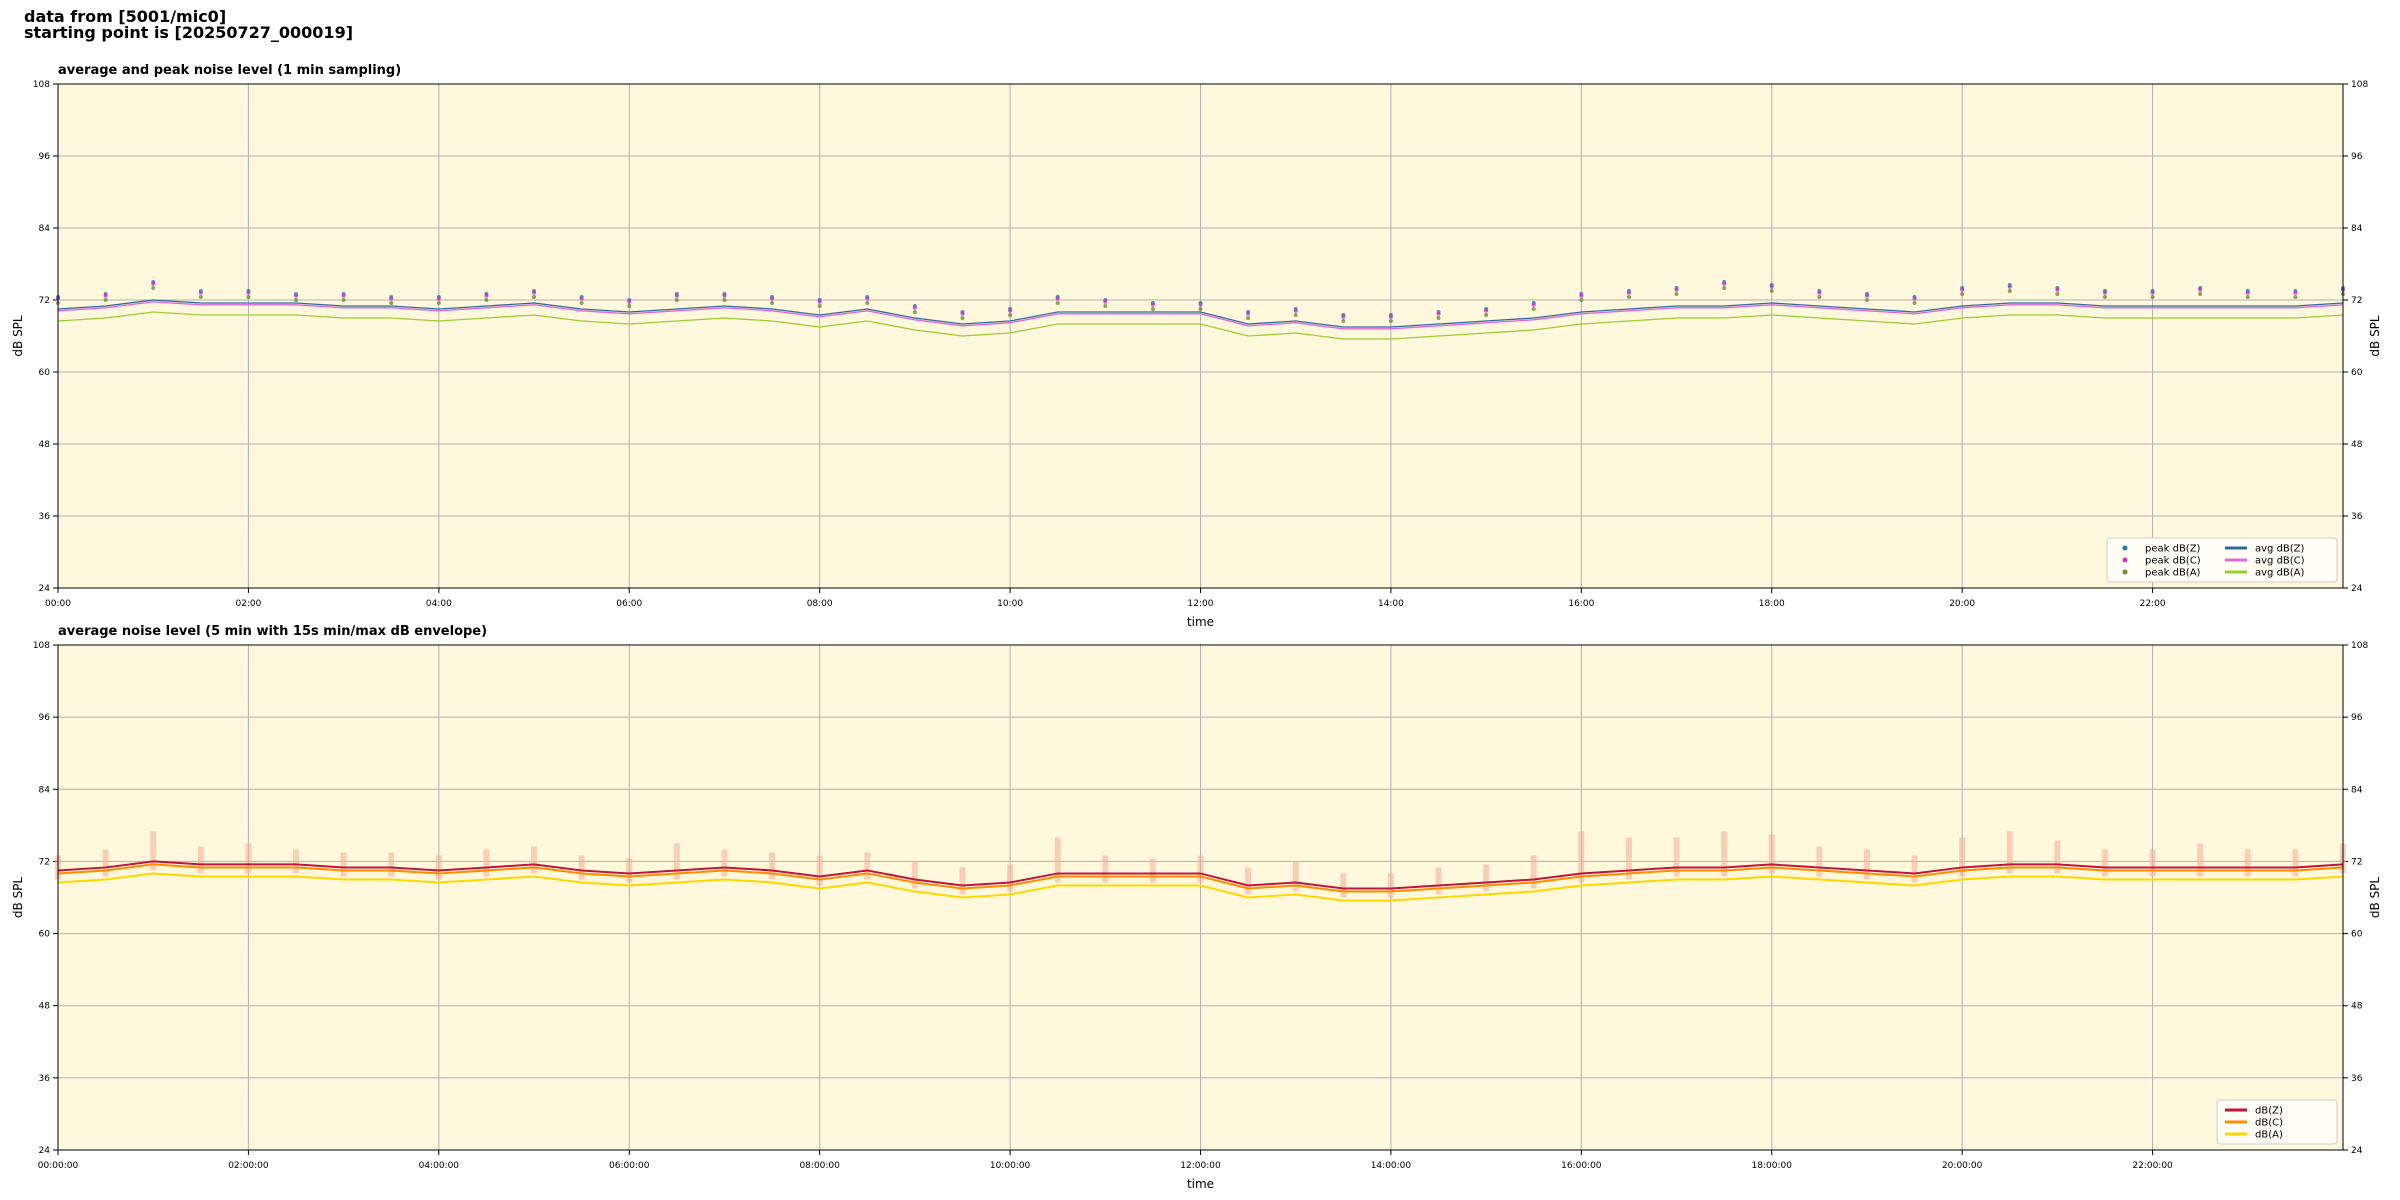  Describe the element at coordinates (2269, 1123) in the screenshot. I see `legend-label: dB(C)` at that location.